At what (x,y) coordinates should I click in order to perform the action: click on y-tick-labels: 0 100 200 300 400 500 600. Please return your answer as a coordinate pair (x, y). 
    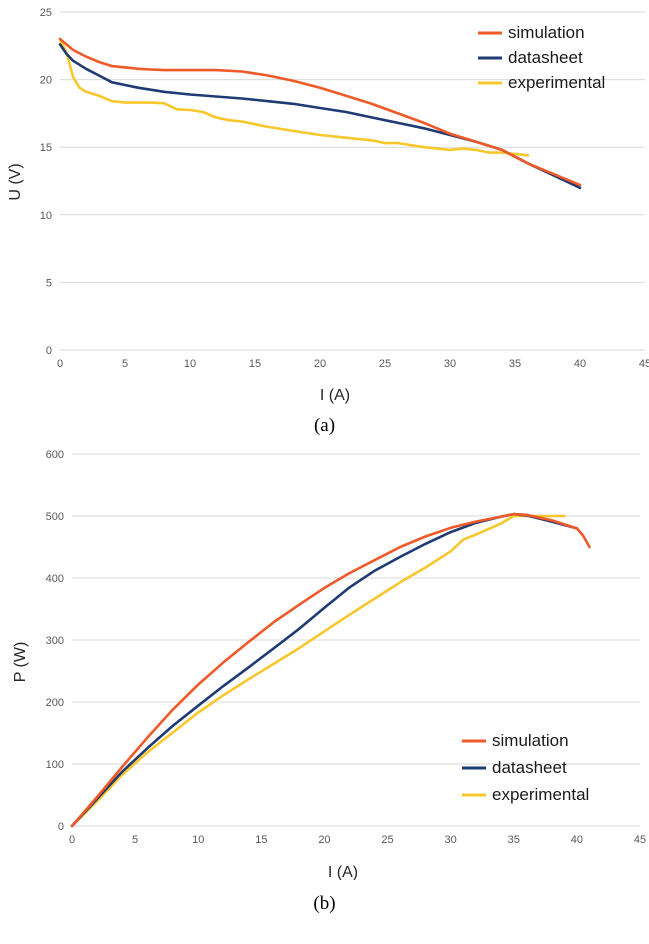
    Looking at the image, I should click on (55, 641).